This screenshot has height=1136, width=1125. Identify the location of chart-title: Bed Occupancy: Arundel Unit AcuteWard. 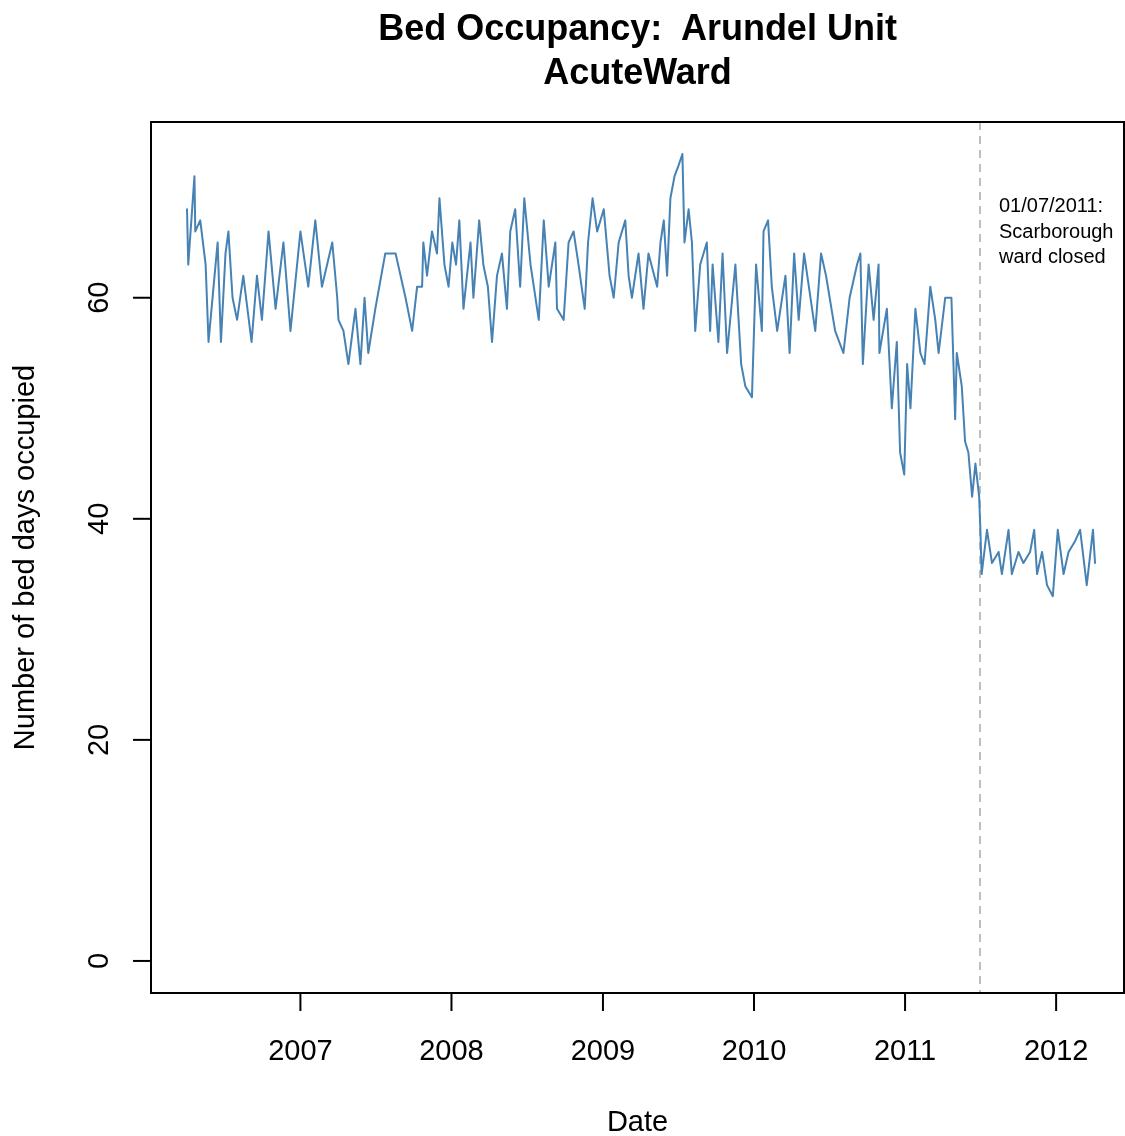
(637, 49).